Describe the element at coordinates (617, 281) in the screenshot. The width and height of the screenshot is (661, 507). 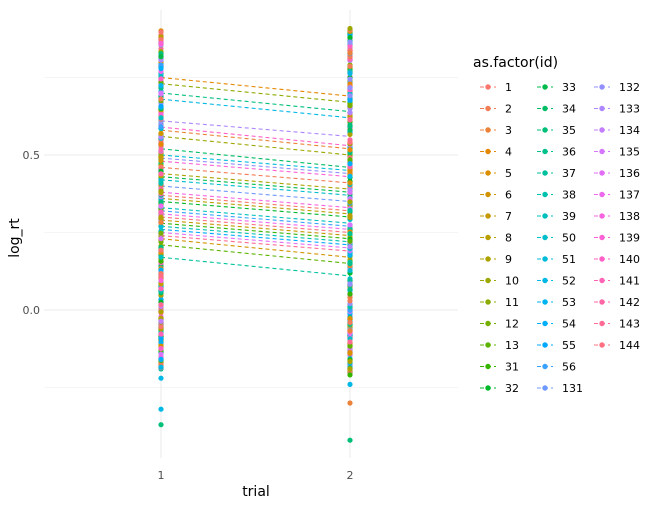
I see `legend-entry: 141` at that location.